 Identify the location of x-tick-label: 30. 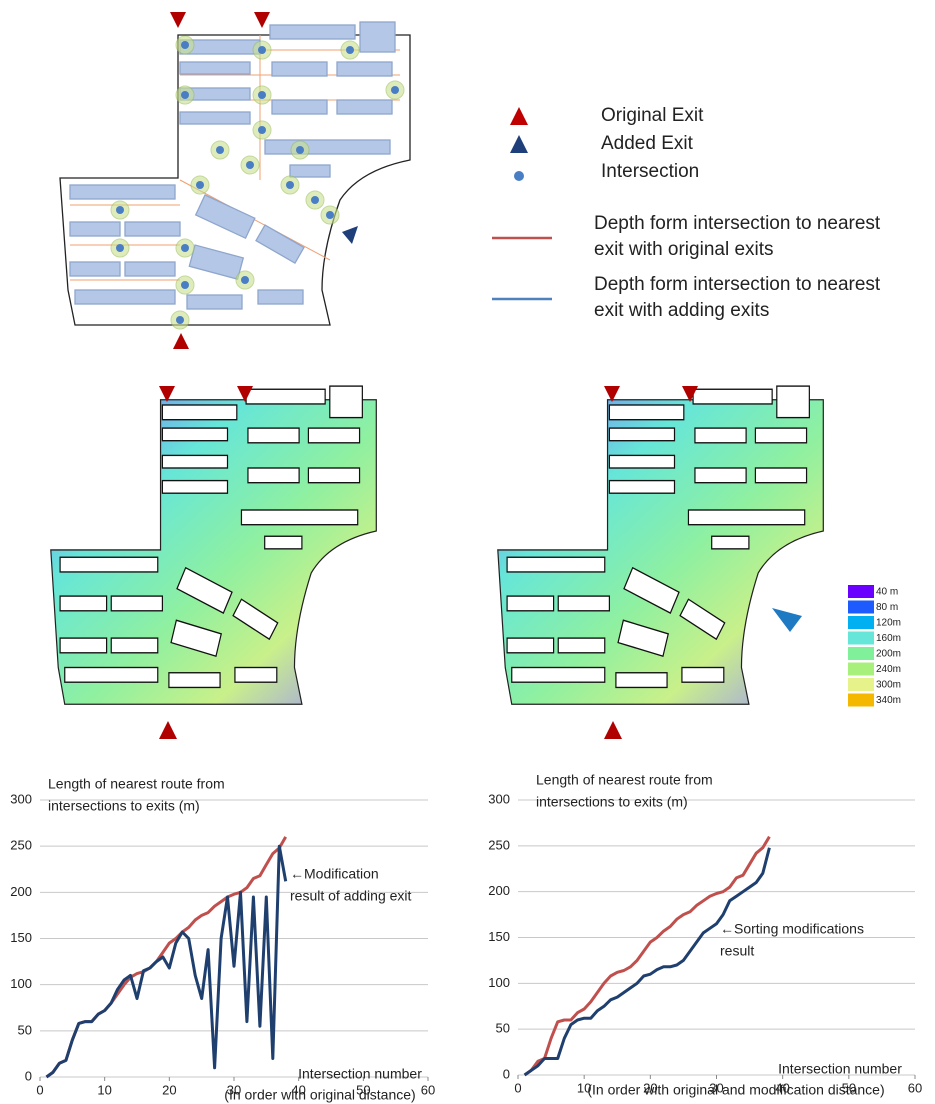
(234, 1089).